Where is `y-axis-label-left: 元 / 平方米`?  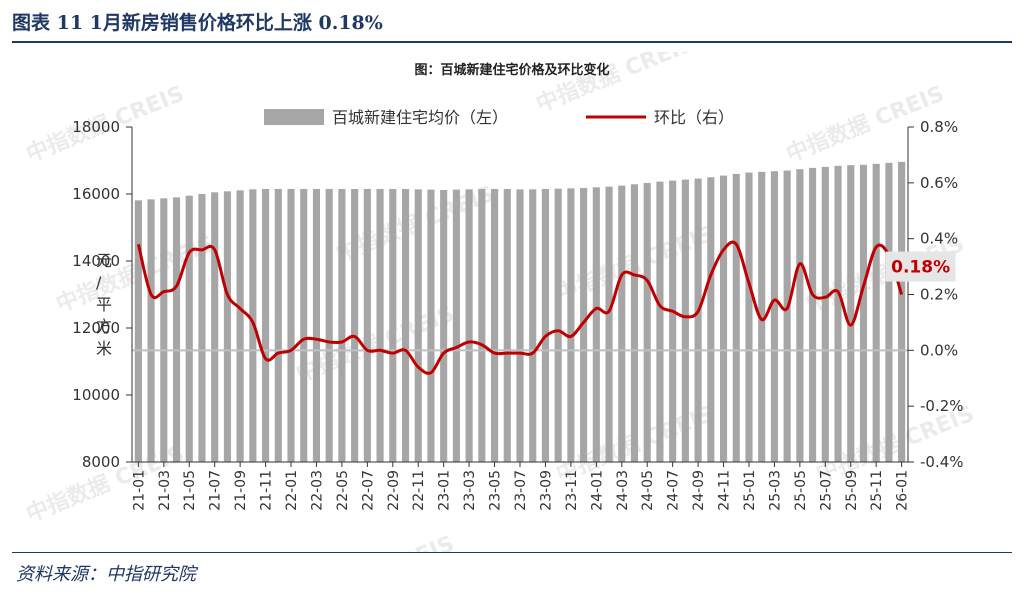
y-axis-label-left: 元 / 平方米 is located at coordinates (104, 304).